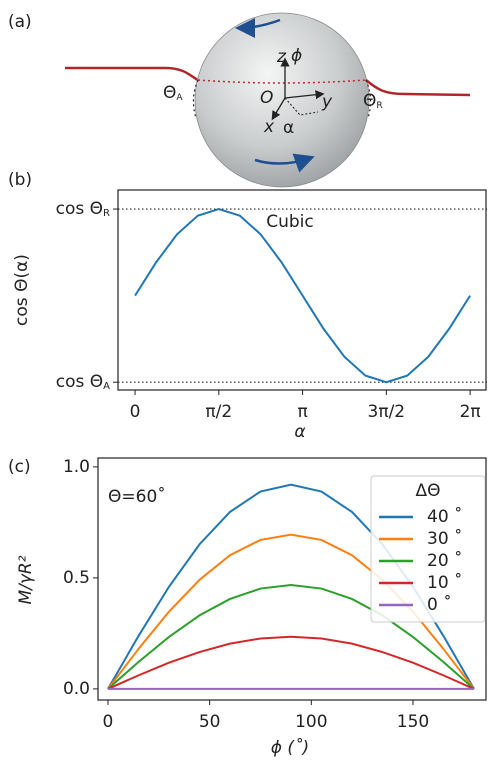 This screenshot has width=489, height=765. What do you see at coordinates (288, 128) in the screenshot?
I see `angle-label: α` at bounding box center [288, 128].